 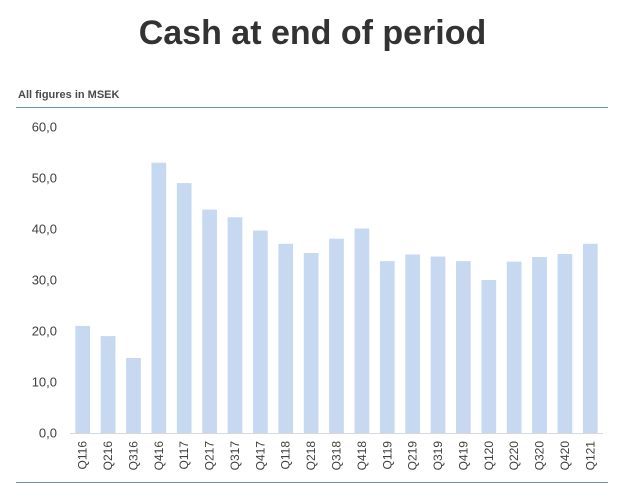 I want to click on bar-q219, so click(x=413, y=343).